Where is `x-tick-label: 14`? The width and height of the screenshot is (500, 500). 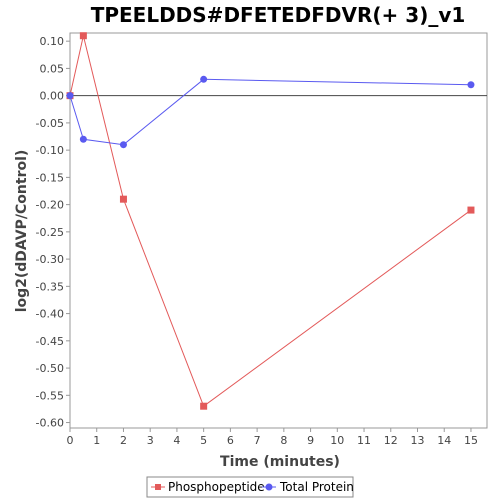
x-tick-label: 14 is located at coordinates (444, 440).